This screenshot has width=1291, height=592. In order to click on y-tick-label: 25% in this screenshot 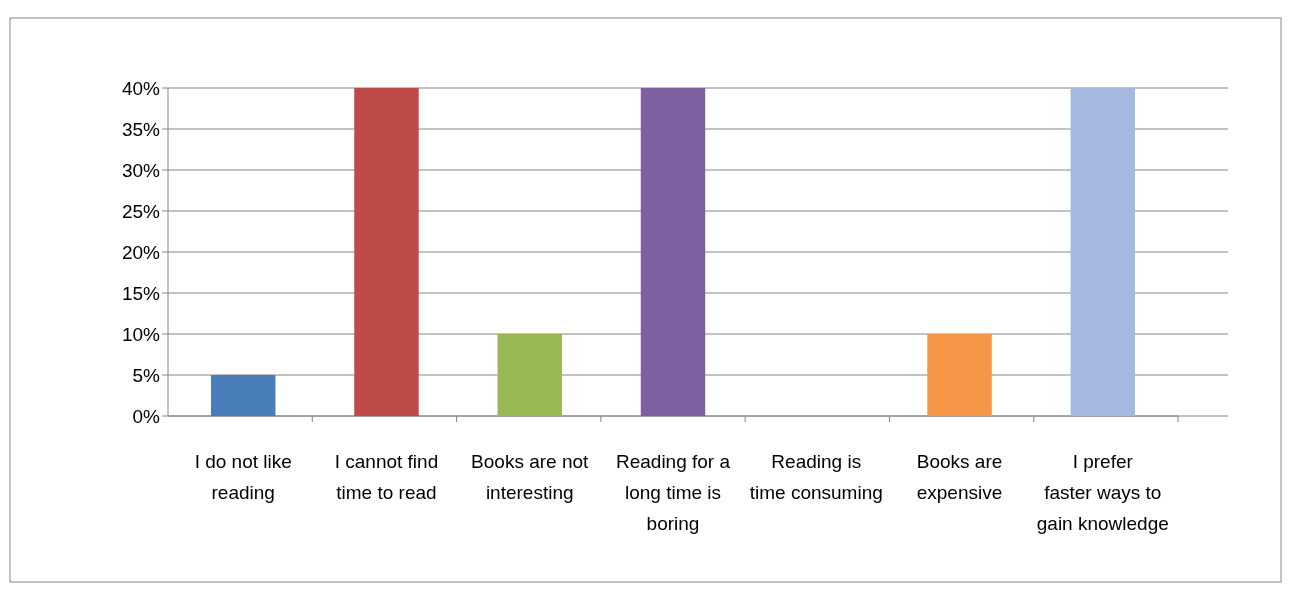, I will do `click(141, 211)`.